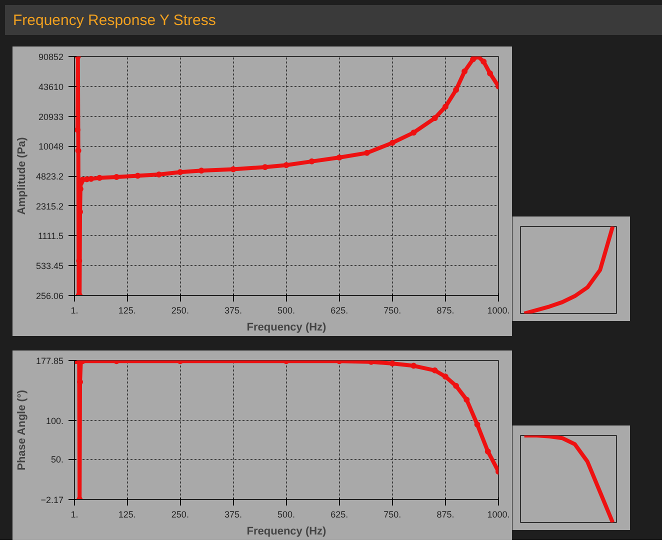 This screenshot has width=662, height=542. Describe the element at coordinates (51, 57) in the screenshot. I see `y-tick-label: 90852` at that location.